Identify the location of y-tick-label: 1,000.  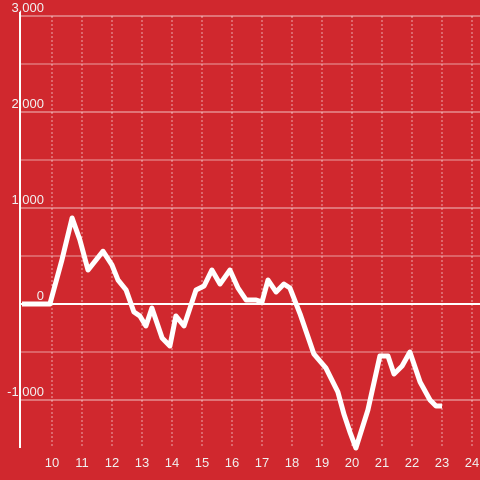
(27, 199).